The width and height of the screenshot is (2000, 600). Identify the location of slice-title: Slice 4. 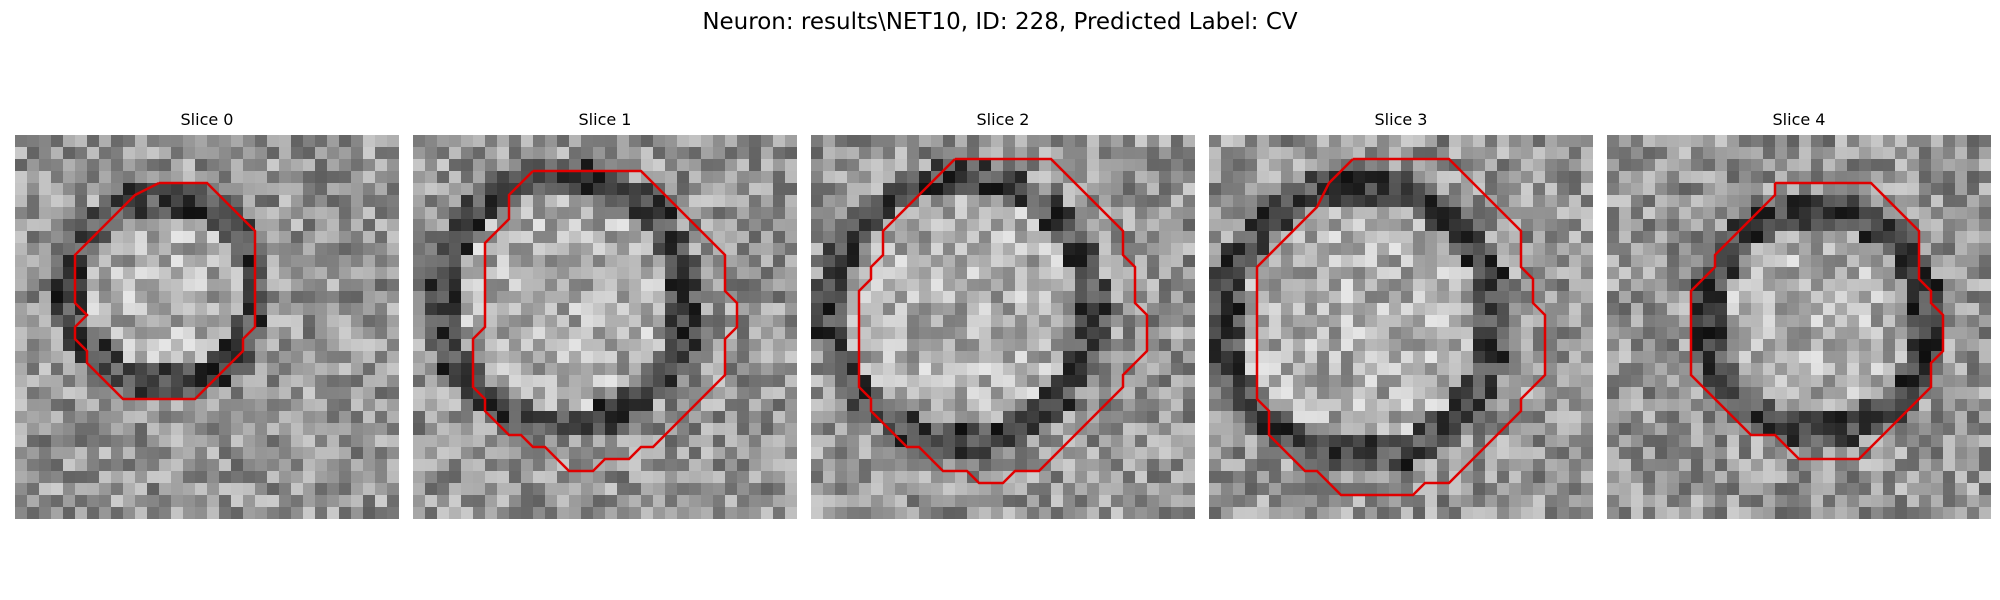
(1799, 119).